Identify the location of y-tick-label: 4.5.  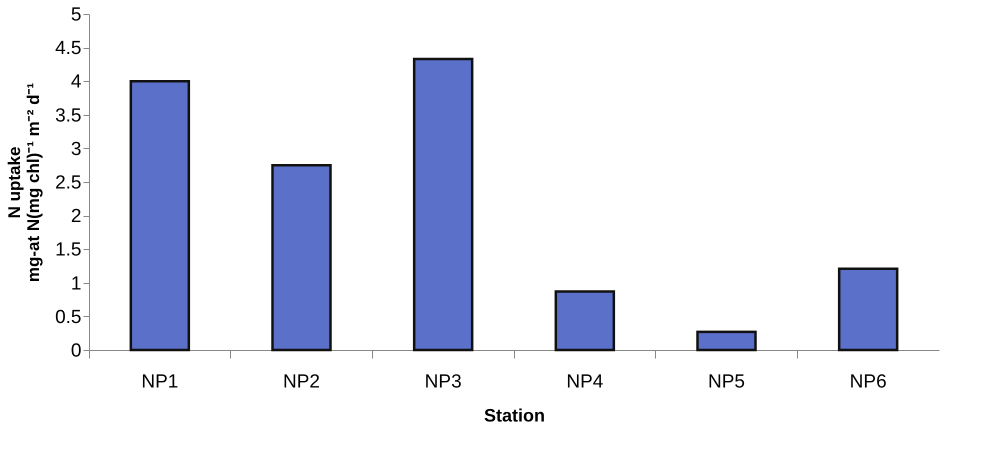
(68, 49).